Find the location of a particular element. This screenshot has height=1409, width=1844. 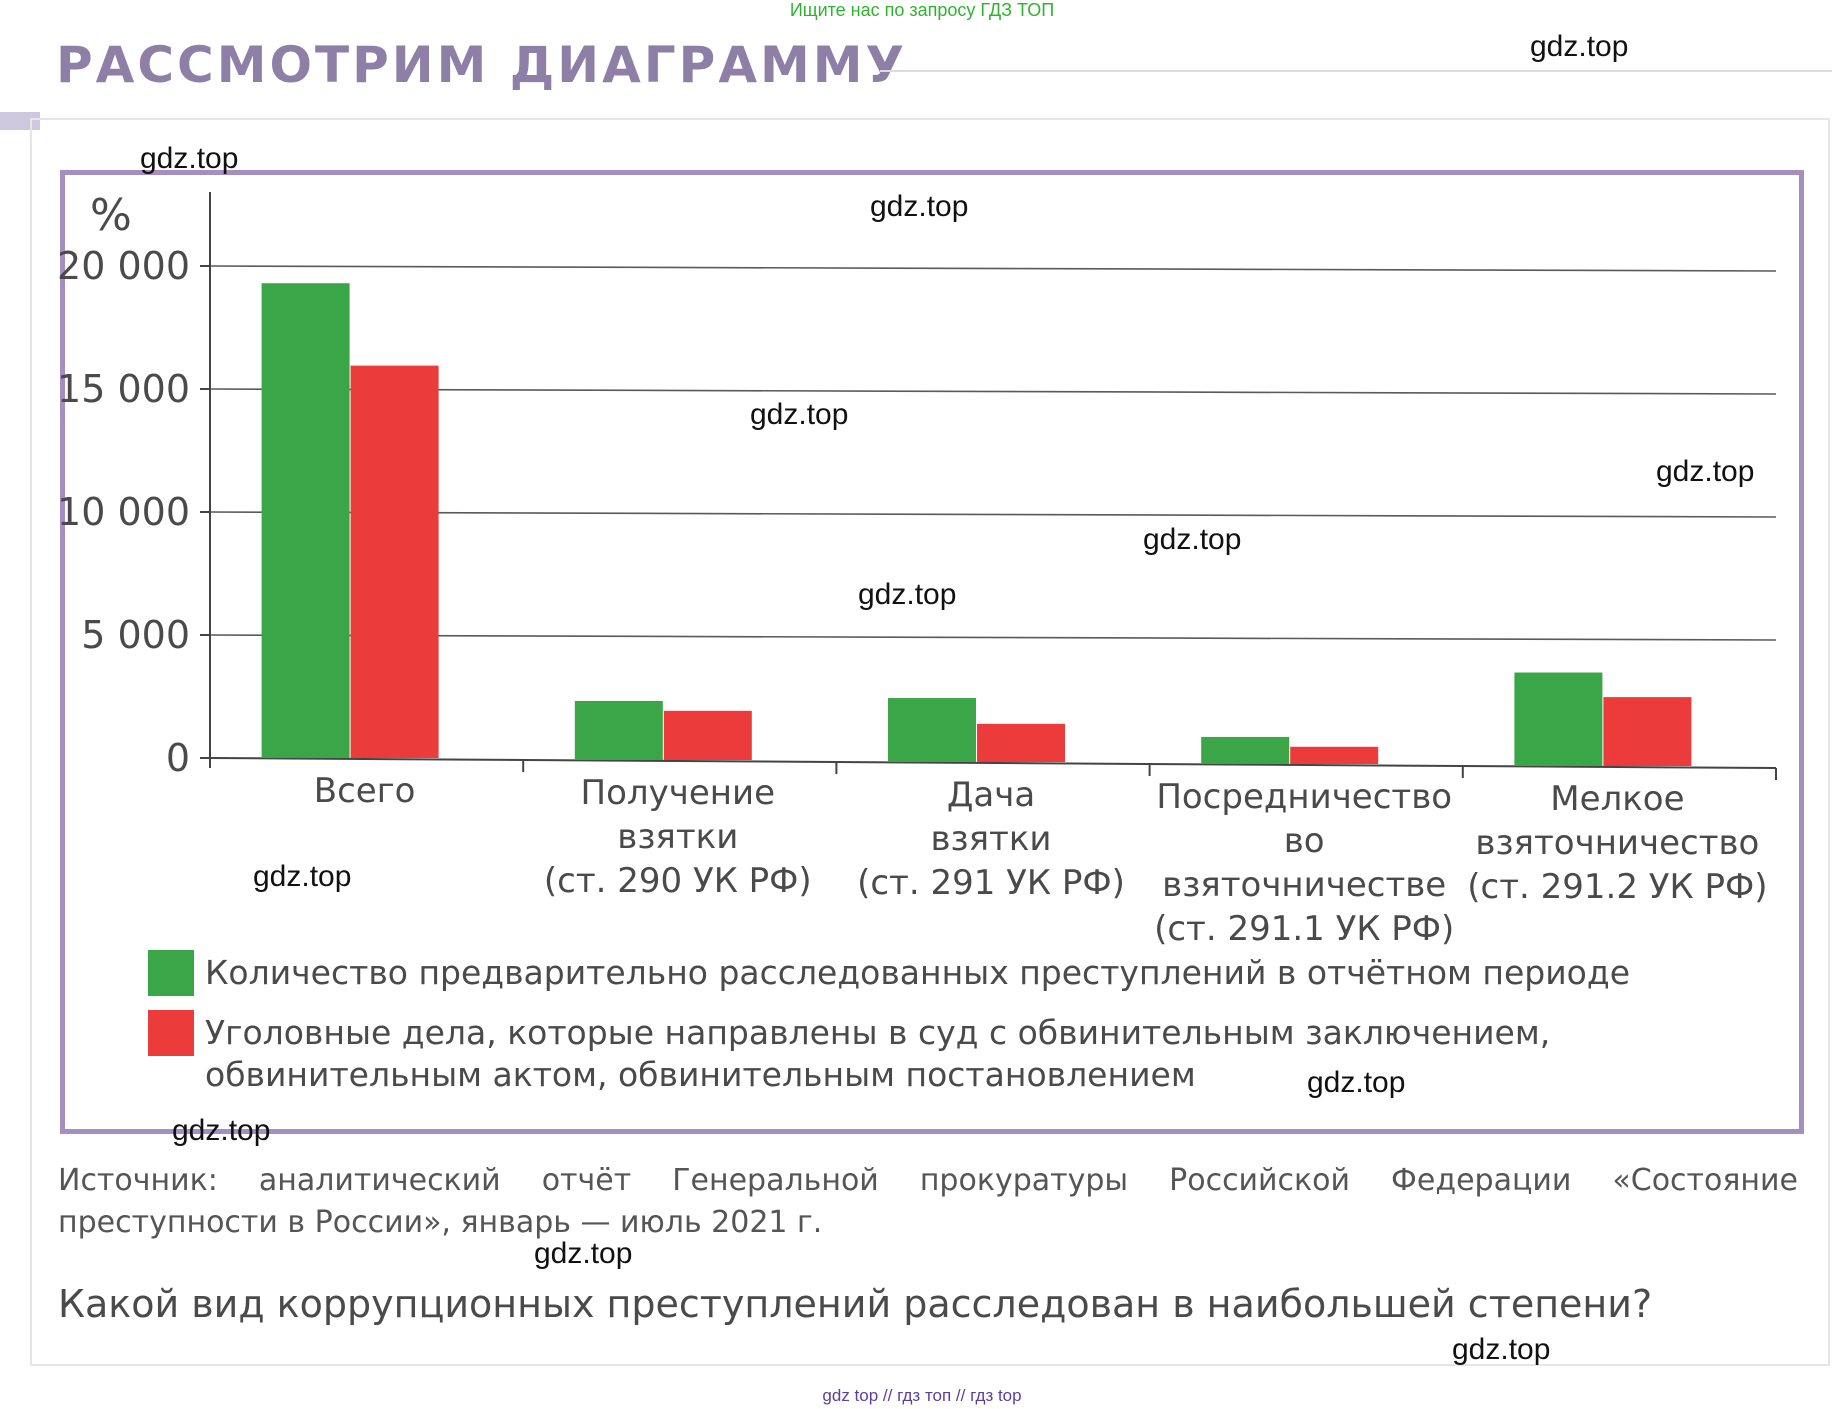

footer-links: gdz top // гдз топ // гдз top is located at coordinates (922, 1395).